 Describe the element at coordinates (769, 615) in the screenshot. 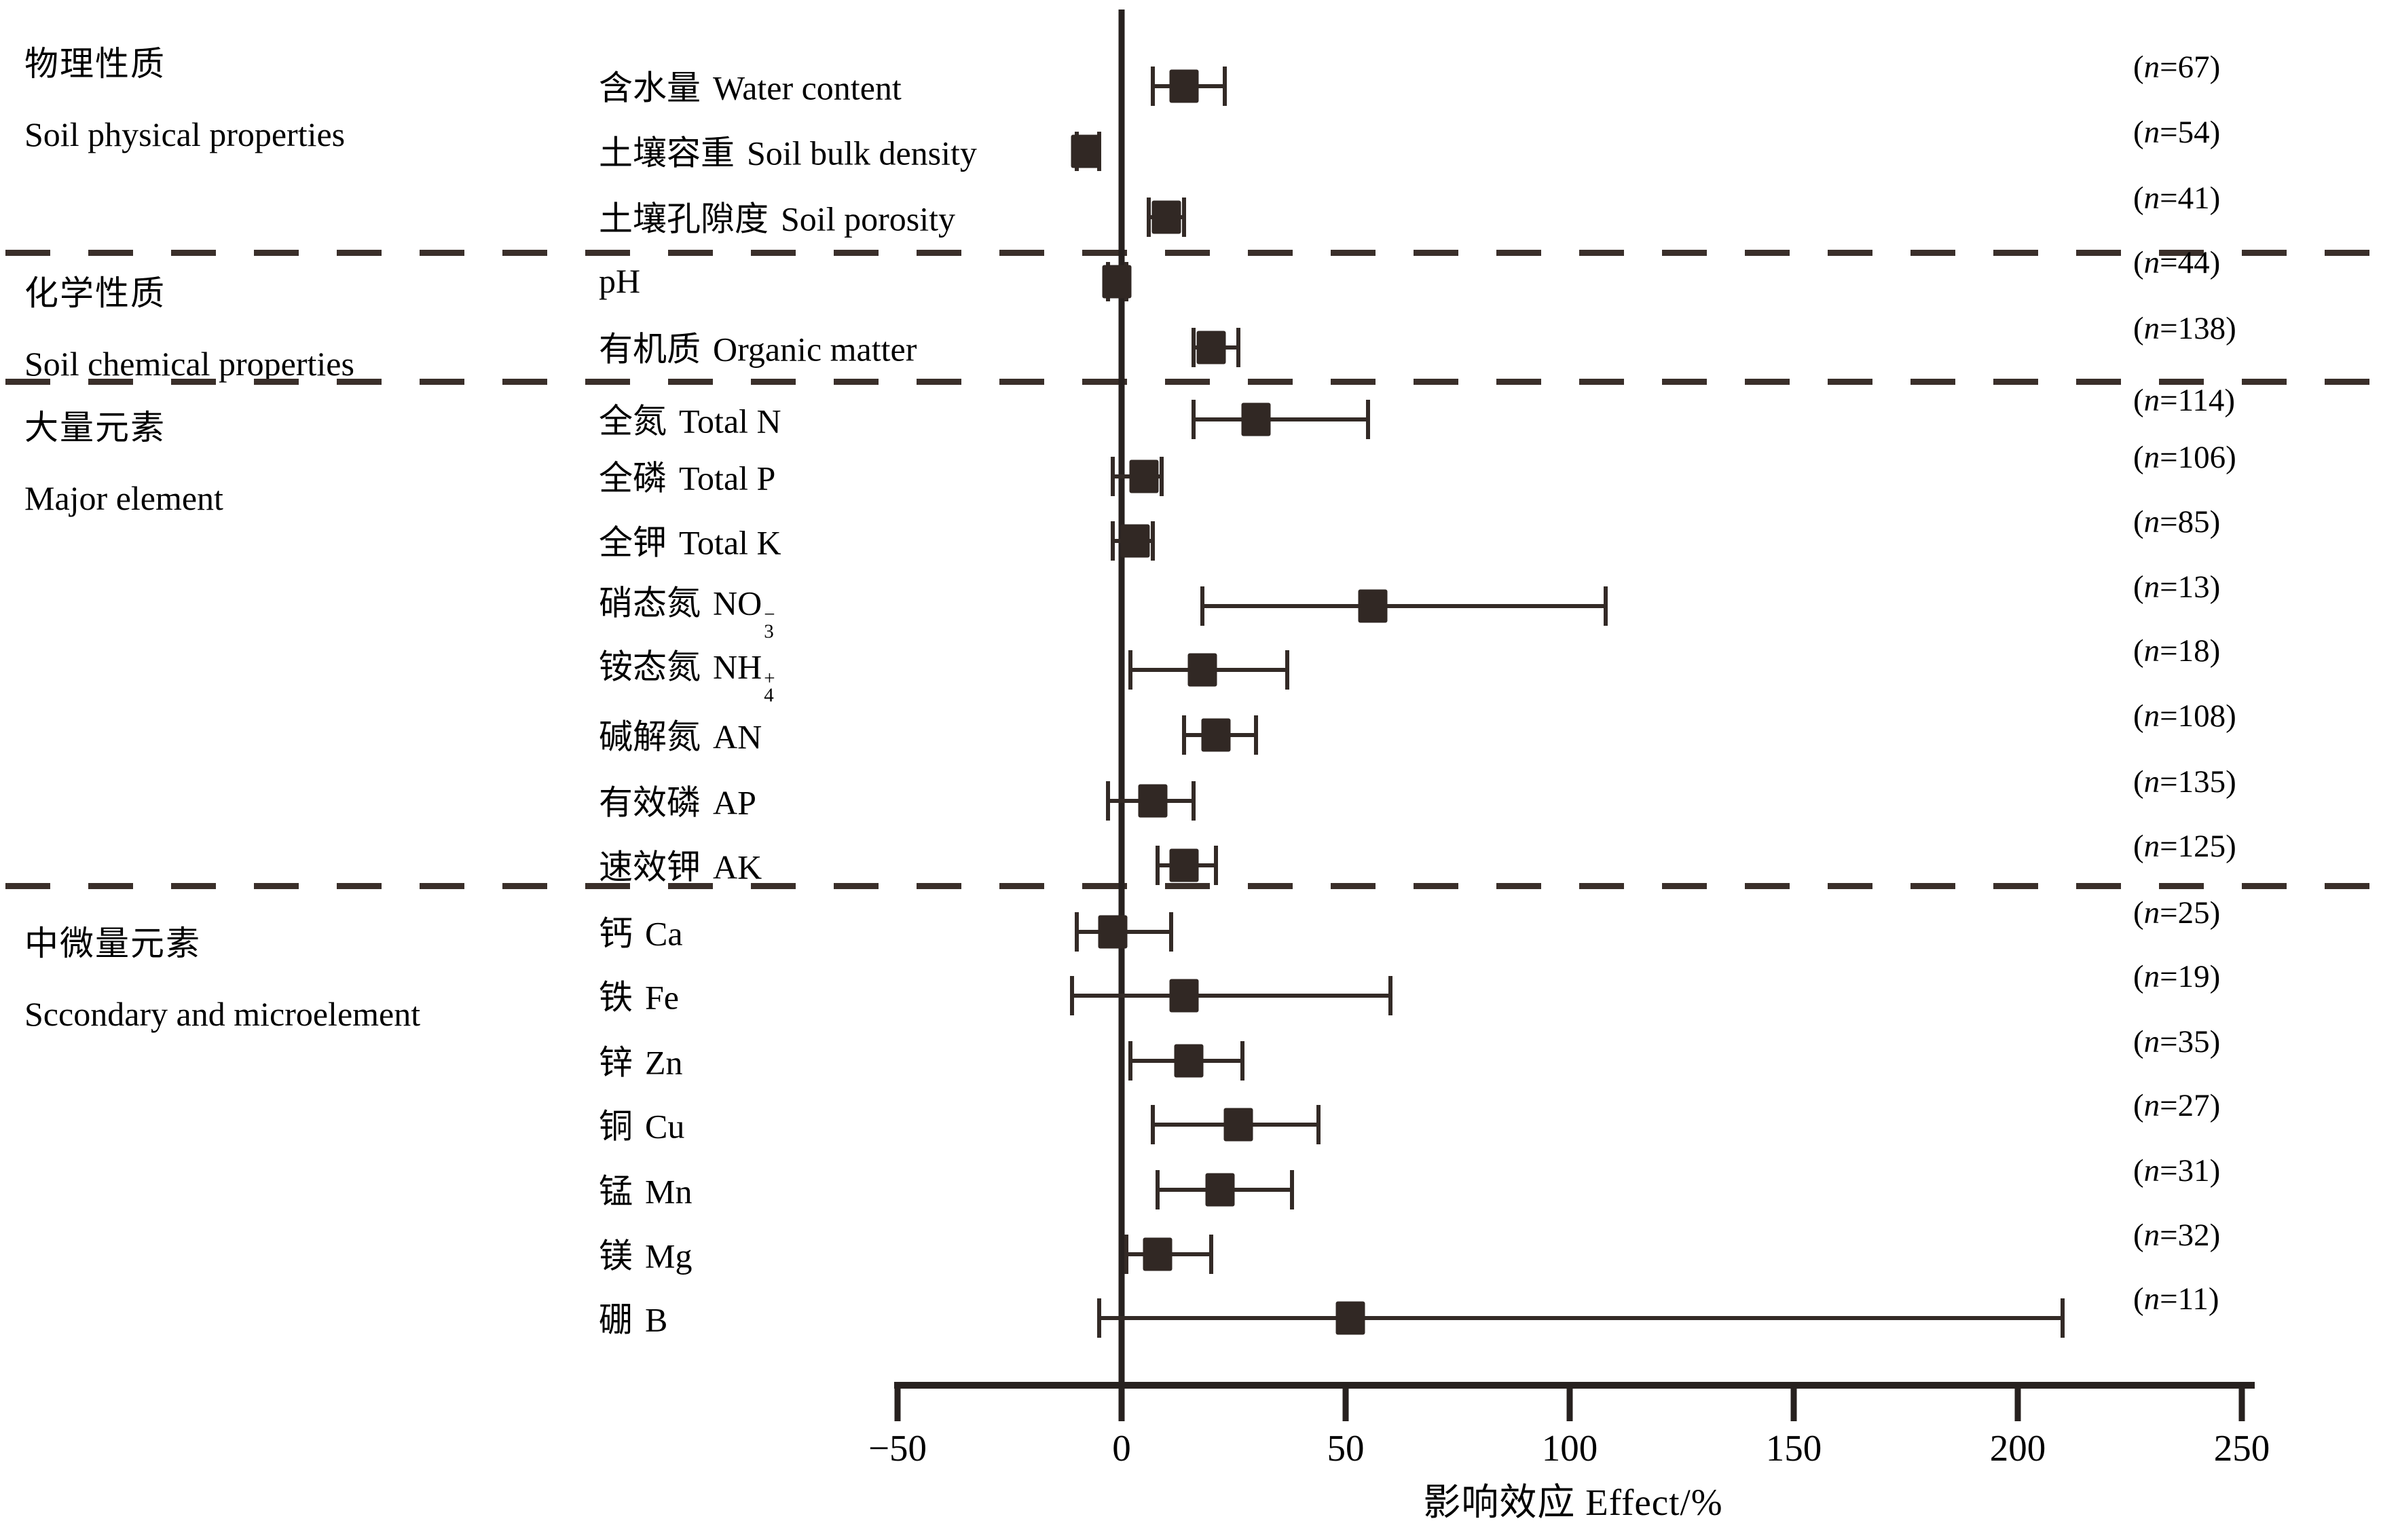

I see `superscript: −` at that location.